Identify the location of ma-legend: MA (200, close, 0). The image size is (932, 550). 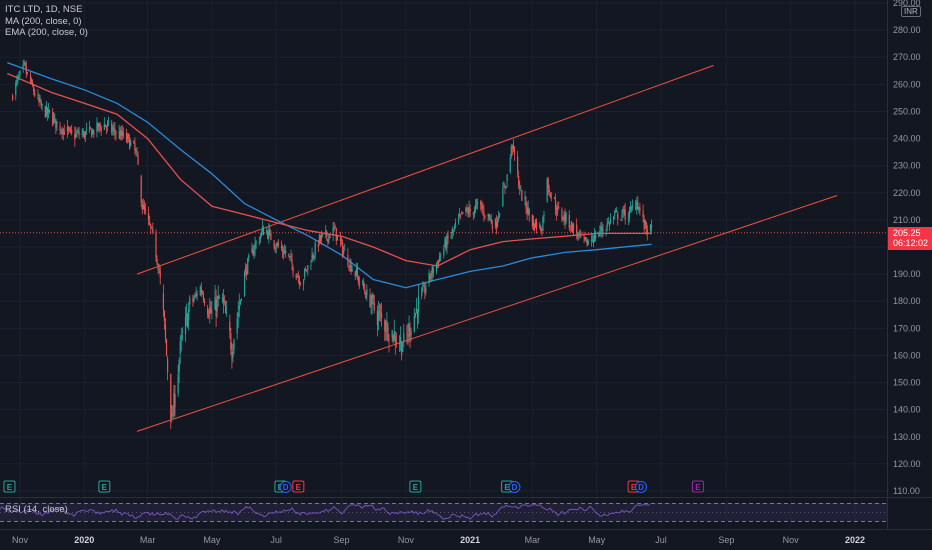
(43, 21).